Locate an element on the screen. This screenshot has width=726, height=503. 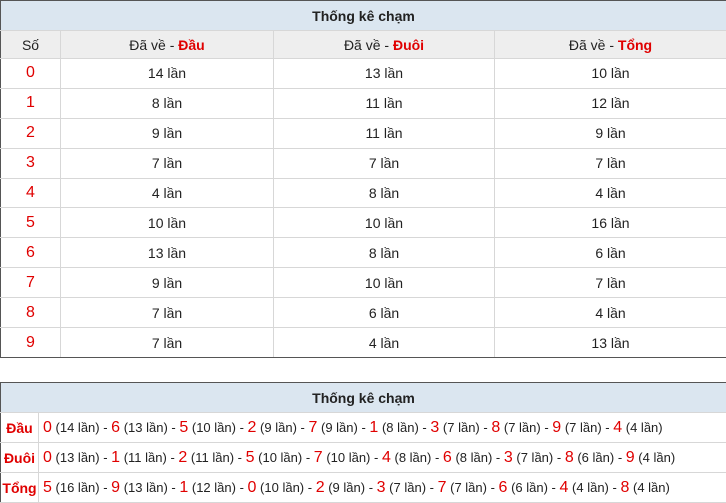
dau-count-cell: 14 lần is located at coordinates (167, 74).